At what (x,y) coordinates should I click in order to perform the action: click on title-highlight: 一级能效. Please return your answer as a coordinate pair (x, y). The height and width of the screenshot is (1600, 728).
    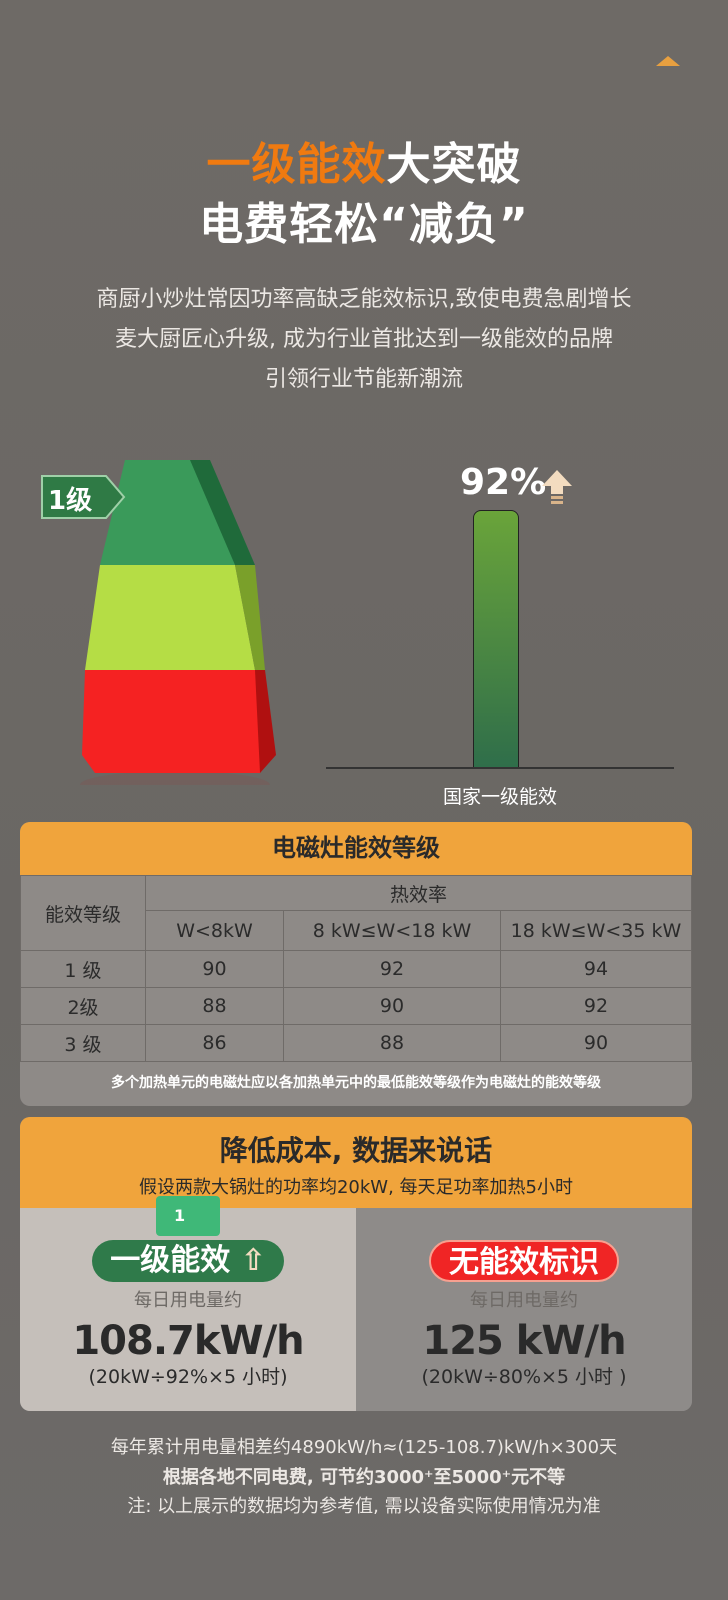
    Looking at the image, I should click on (296, 164).